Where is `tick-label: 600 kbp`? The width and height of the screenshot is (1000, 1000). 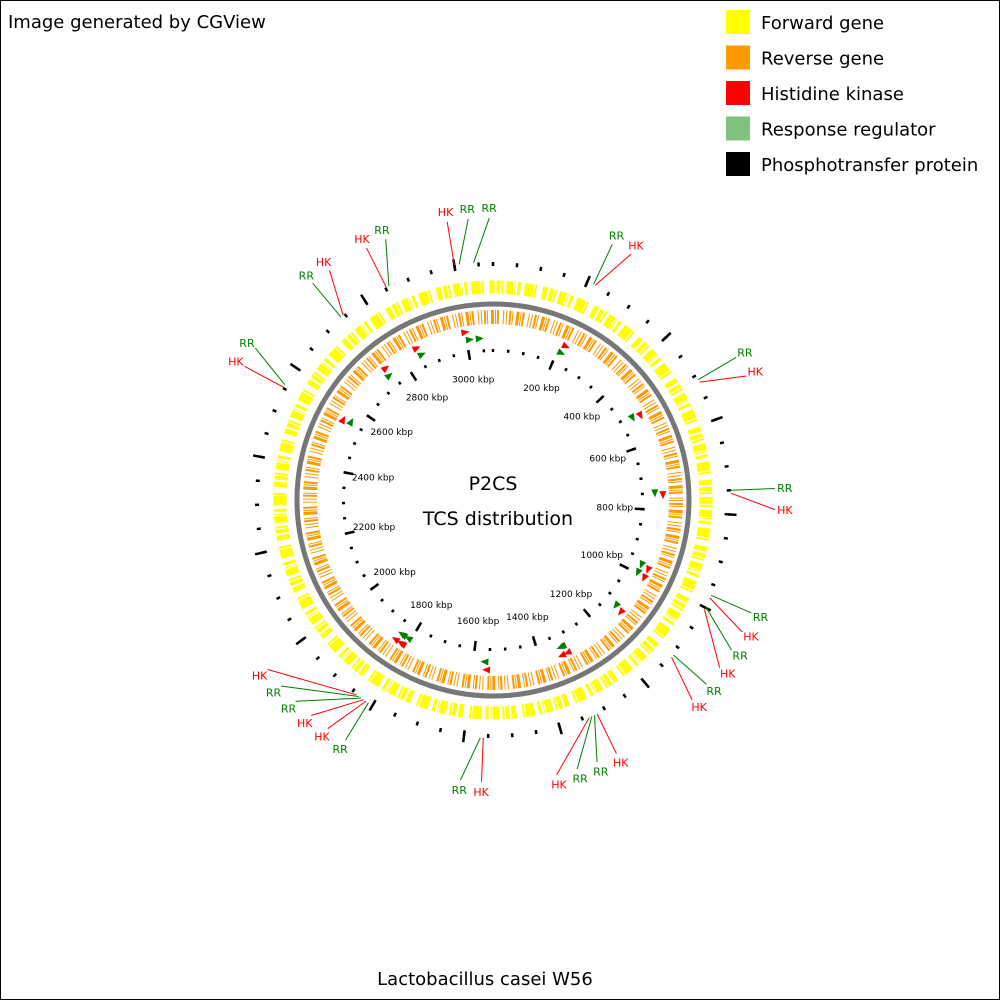 tick-label: 600 kbp is located at coordinates (607, 460).